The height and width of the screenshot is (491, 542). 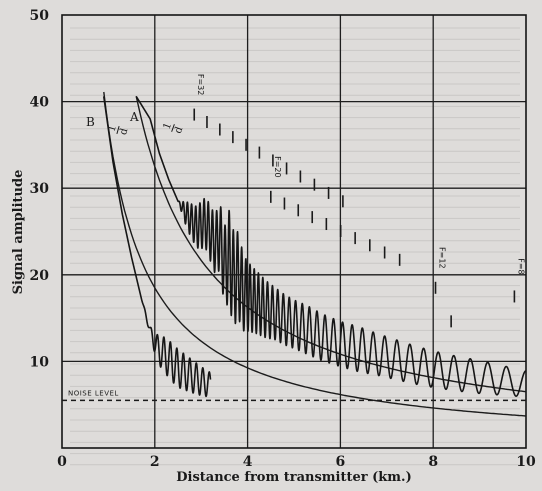 I want to click on marker-label: F=20, so click(x=277, y=166).